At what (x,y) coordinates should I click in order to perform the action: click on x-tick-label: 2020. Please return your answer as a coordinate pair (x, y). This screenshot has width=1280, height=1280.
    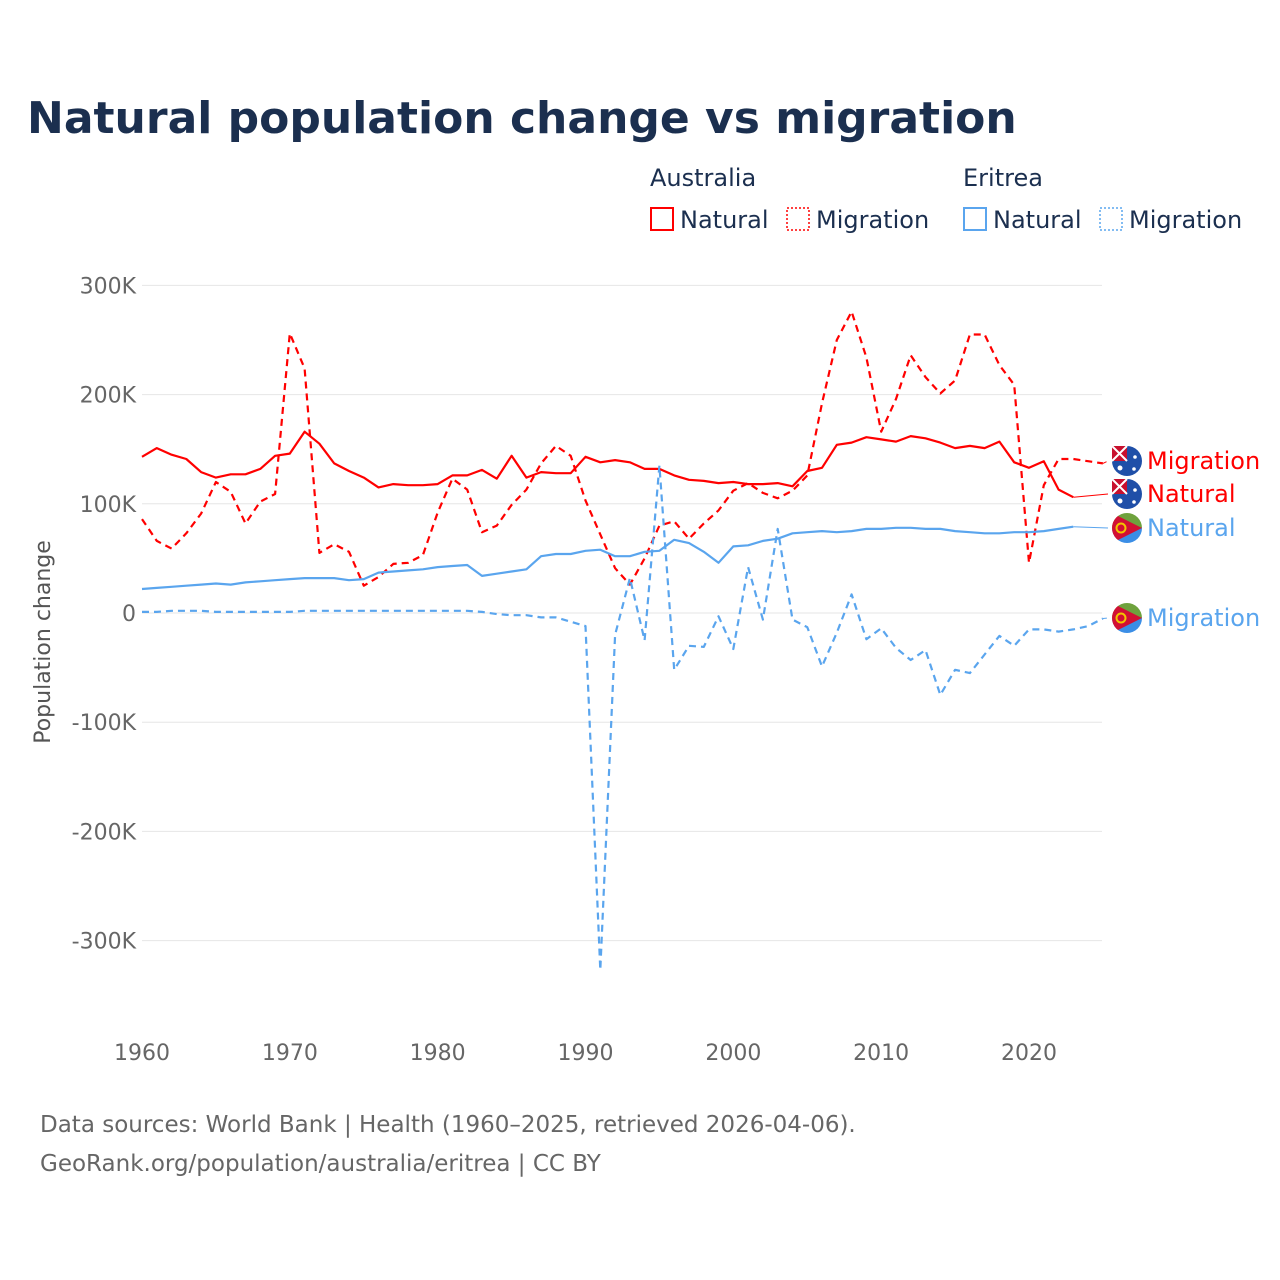
    Looking at the image, I should click on (1029, 1053).